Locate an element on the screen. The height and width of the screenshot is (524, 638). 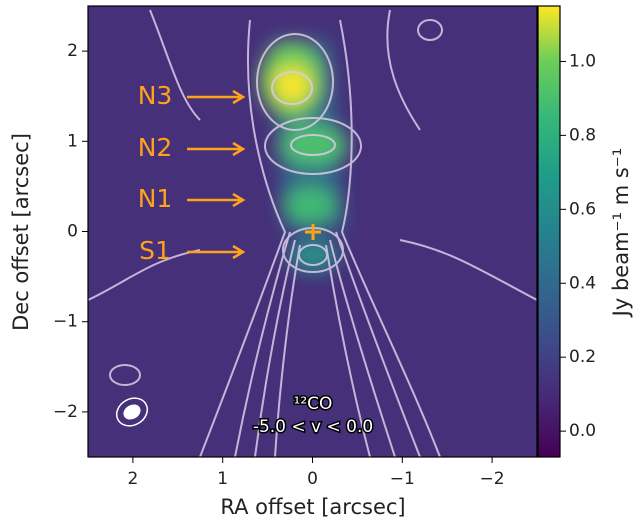
region-label: N2 is located at coordinates (155, 147).